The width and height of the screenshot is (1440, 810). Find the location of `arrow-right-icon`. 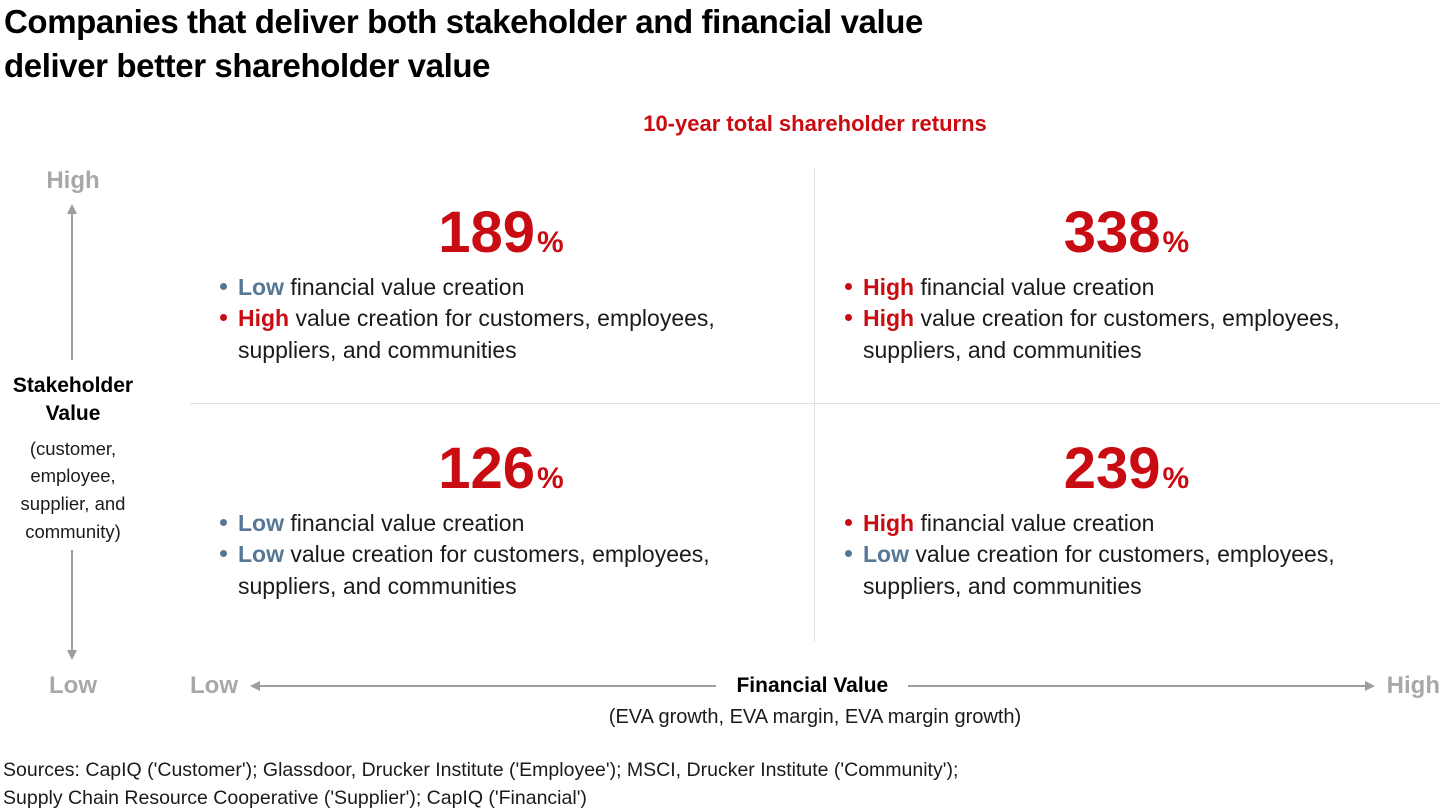

arrow-right-icon is located at coordinates (1142, 686).